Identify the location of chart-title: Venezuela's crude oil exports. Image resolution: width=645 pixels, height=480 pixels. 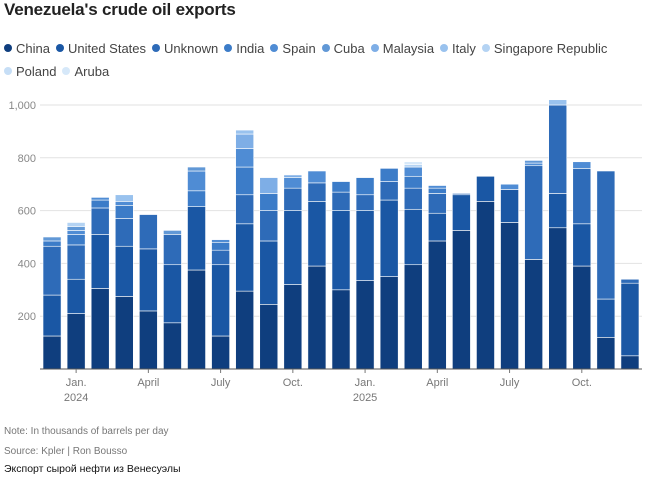
(120, 9).